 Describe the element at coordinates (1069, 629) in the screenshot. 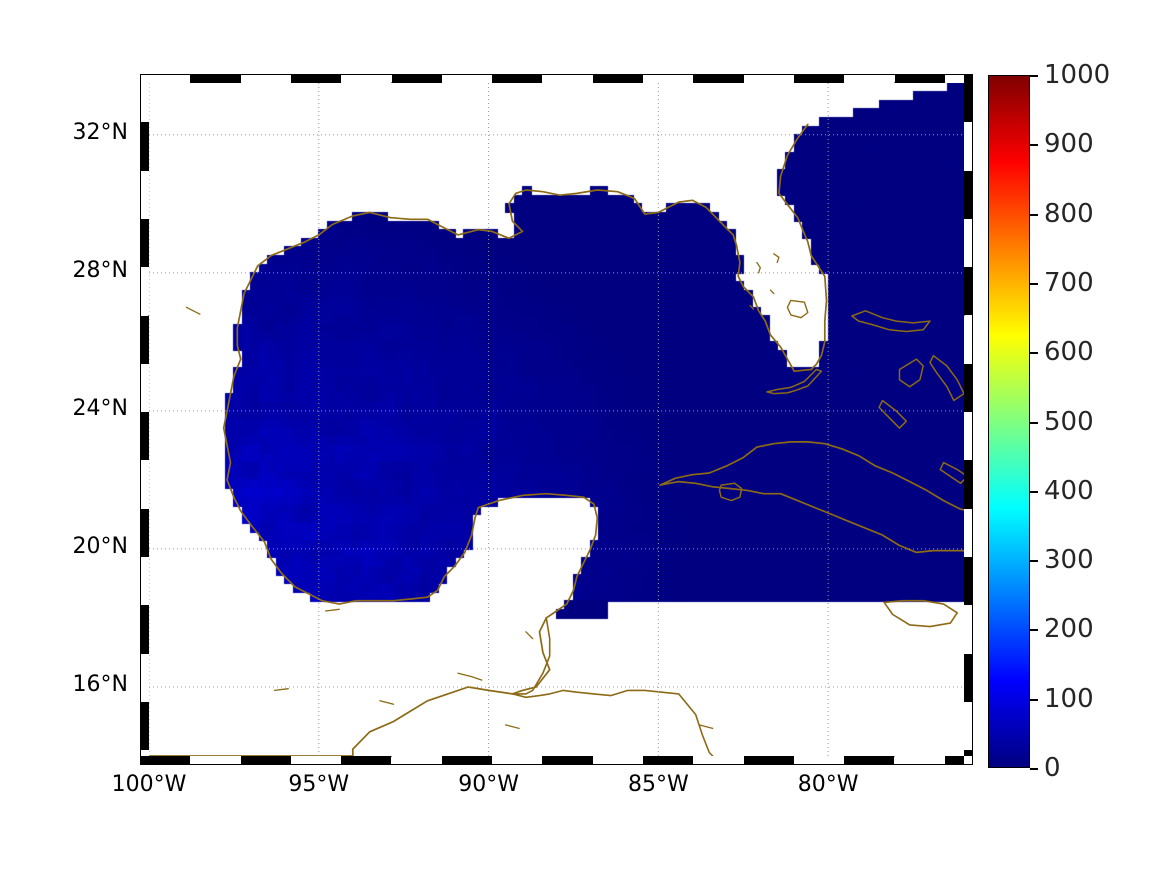

I see `colorbar-label-8: 200` at that location.